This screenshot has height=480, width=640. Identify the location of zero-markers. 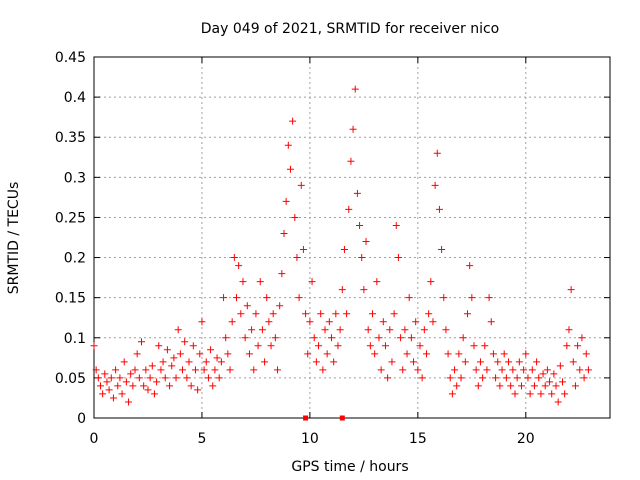
(324, 418).